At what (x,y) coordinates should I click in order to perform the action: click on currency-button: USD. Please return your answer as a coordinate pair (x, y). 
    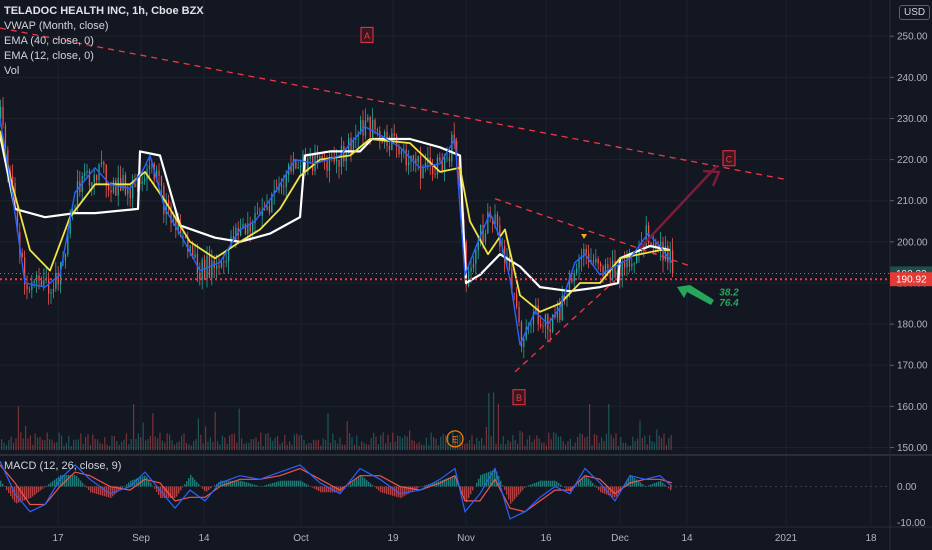
    Looking at the image, I should click on (915, 12).